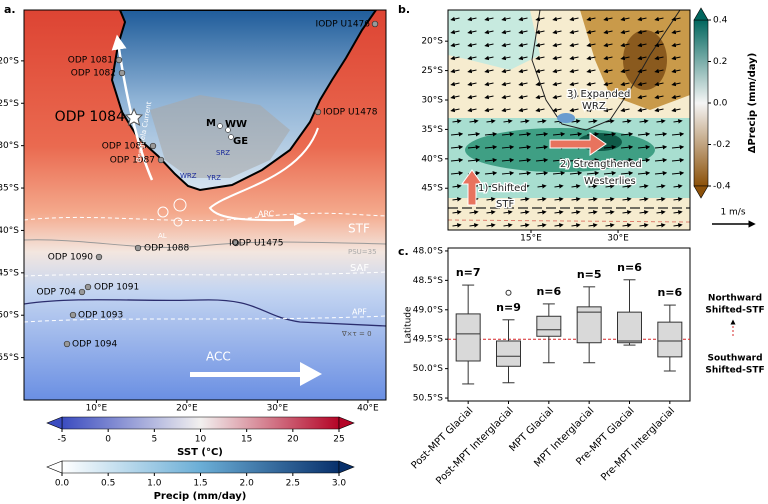 Image resolution: width=768 pixels, height=504 pixels. I want to click on y-tick-label: 45°S, so click(9, 273).